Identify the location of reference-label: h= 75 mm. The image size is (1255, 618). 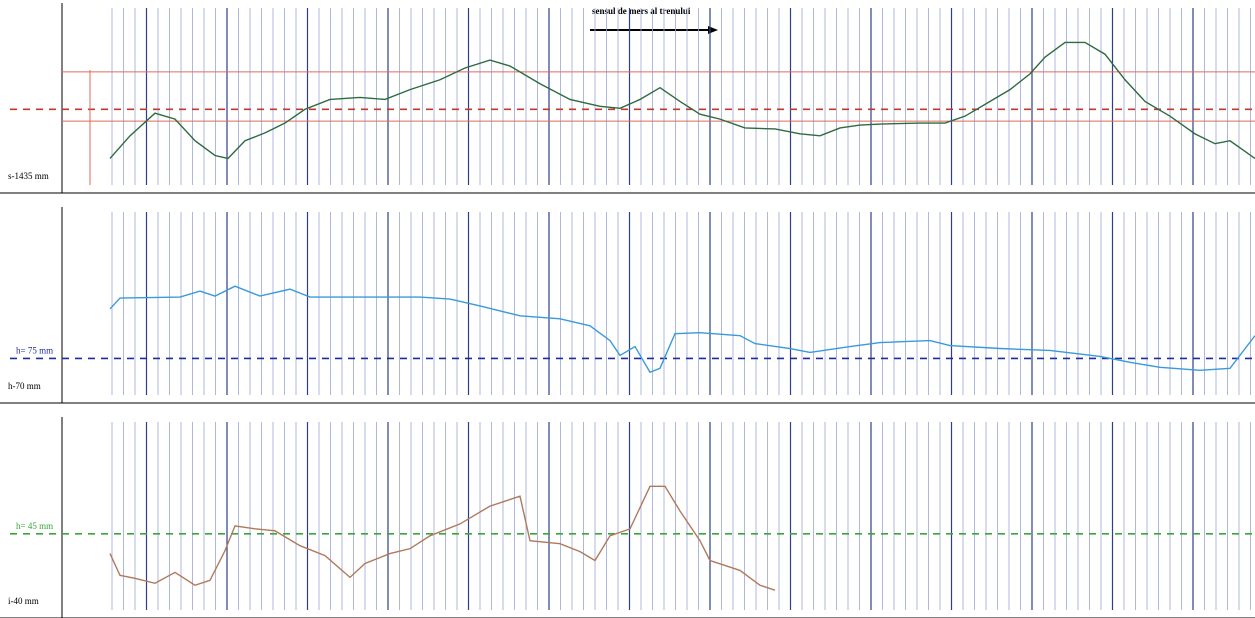
(34, 350).